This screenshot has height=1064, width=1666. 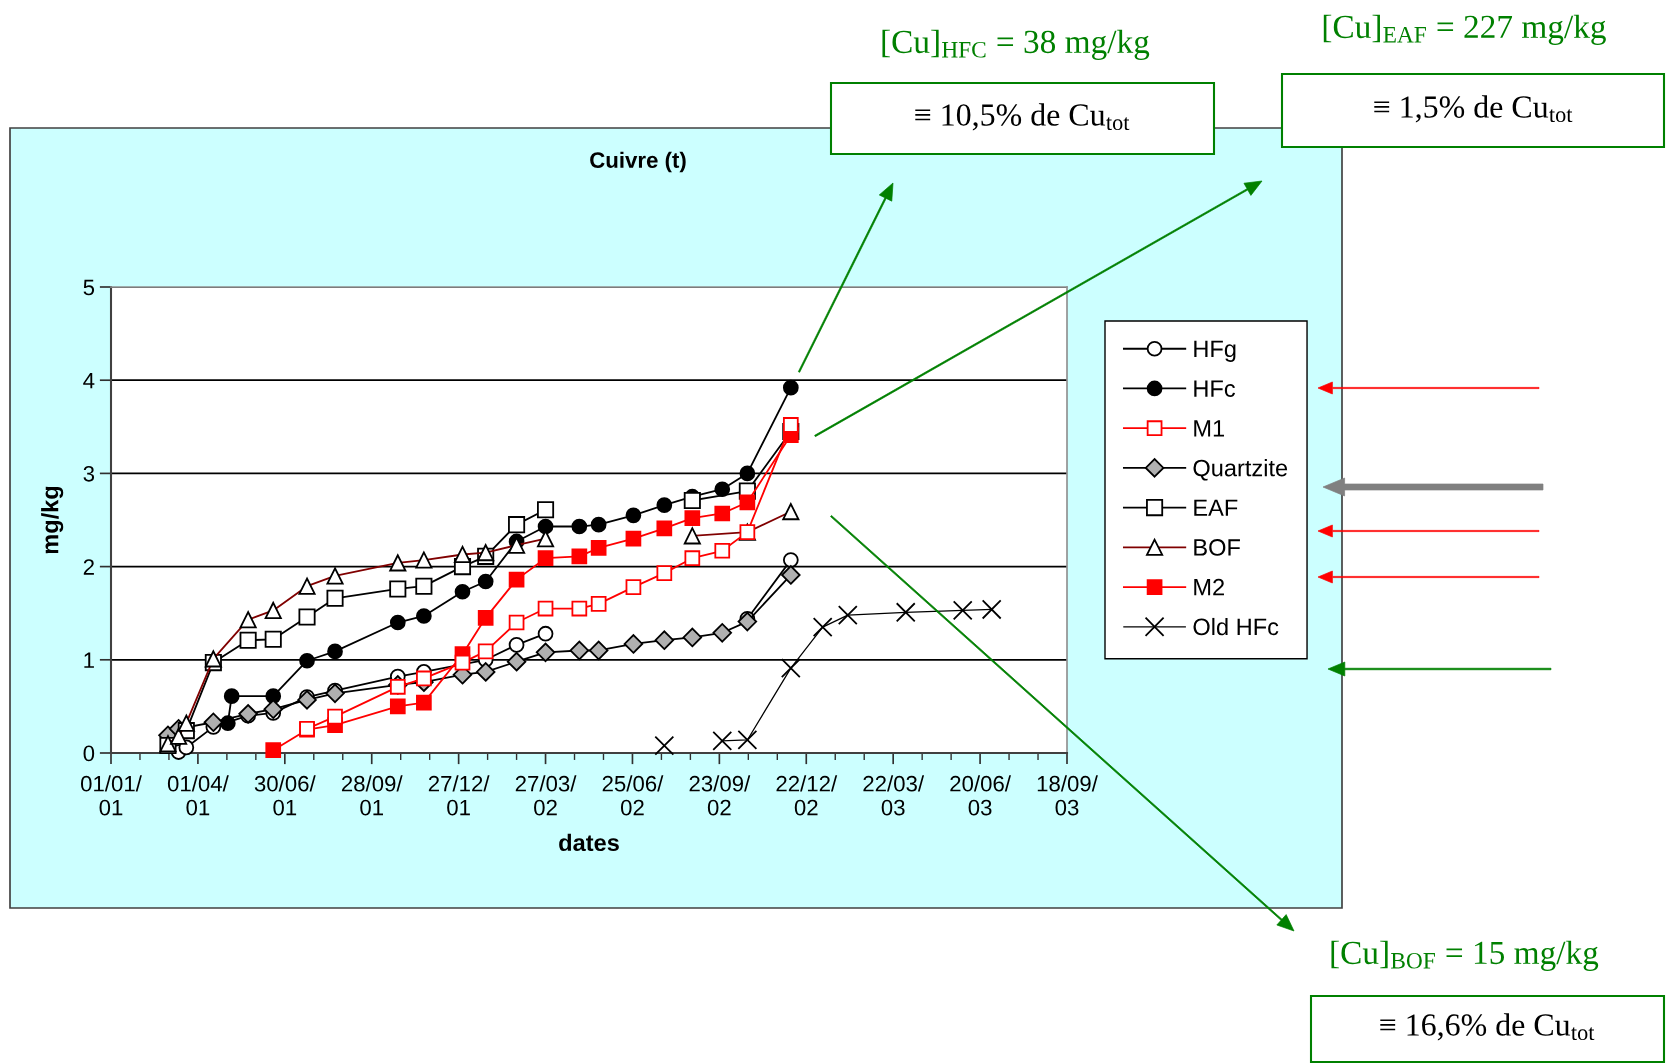 I want to click on legend-label: BOF, so click(x=1217, y=547).